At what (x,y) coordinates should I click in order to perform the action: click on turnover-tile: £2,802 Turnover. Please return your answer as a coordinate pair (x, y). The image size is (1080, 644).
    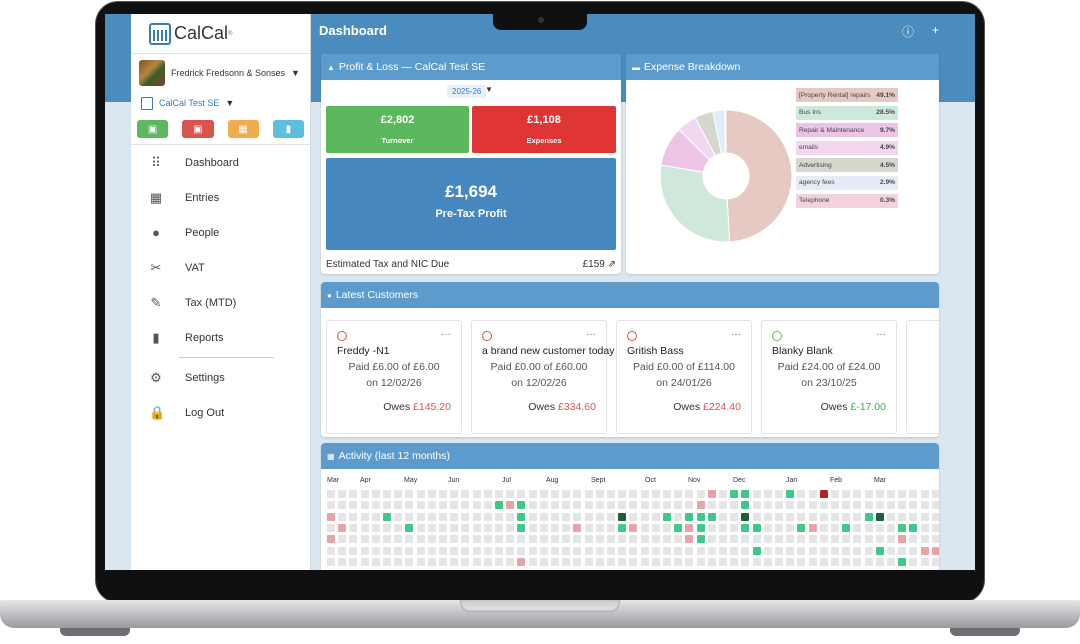
    Looking at the image, I should click on (397, 129).